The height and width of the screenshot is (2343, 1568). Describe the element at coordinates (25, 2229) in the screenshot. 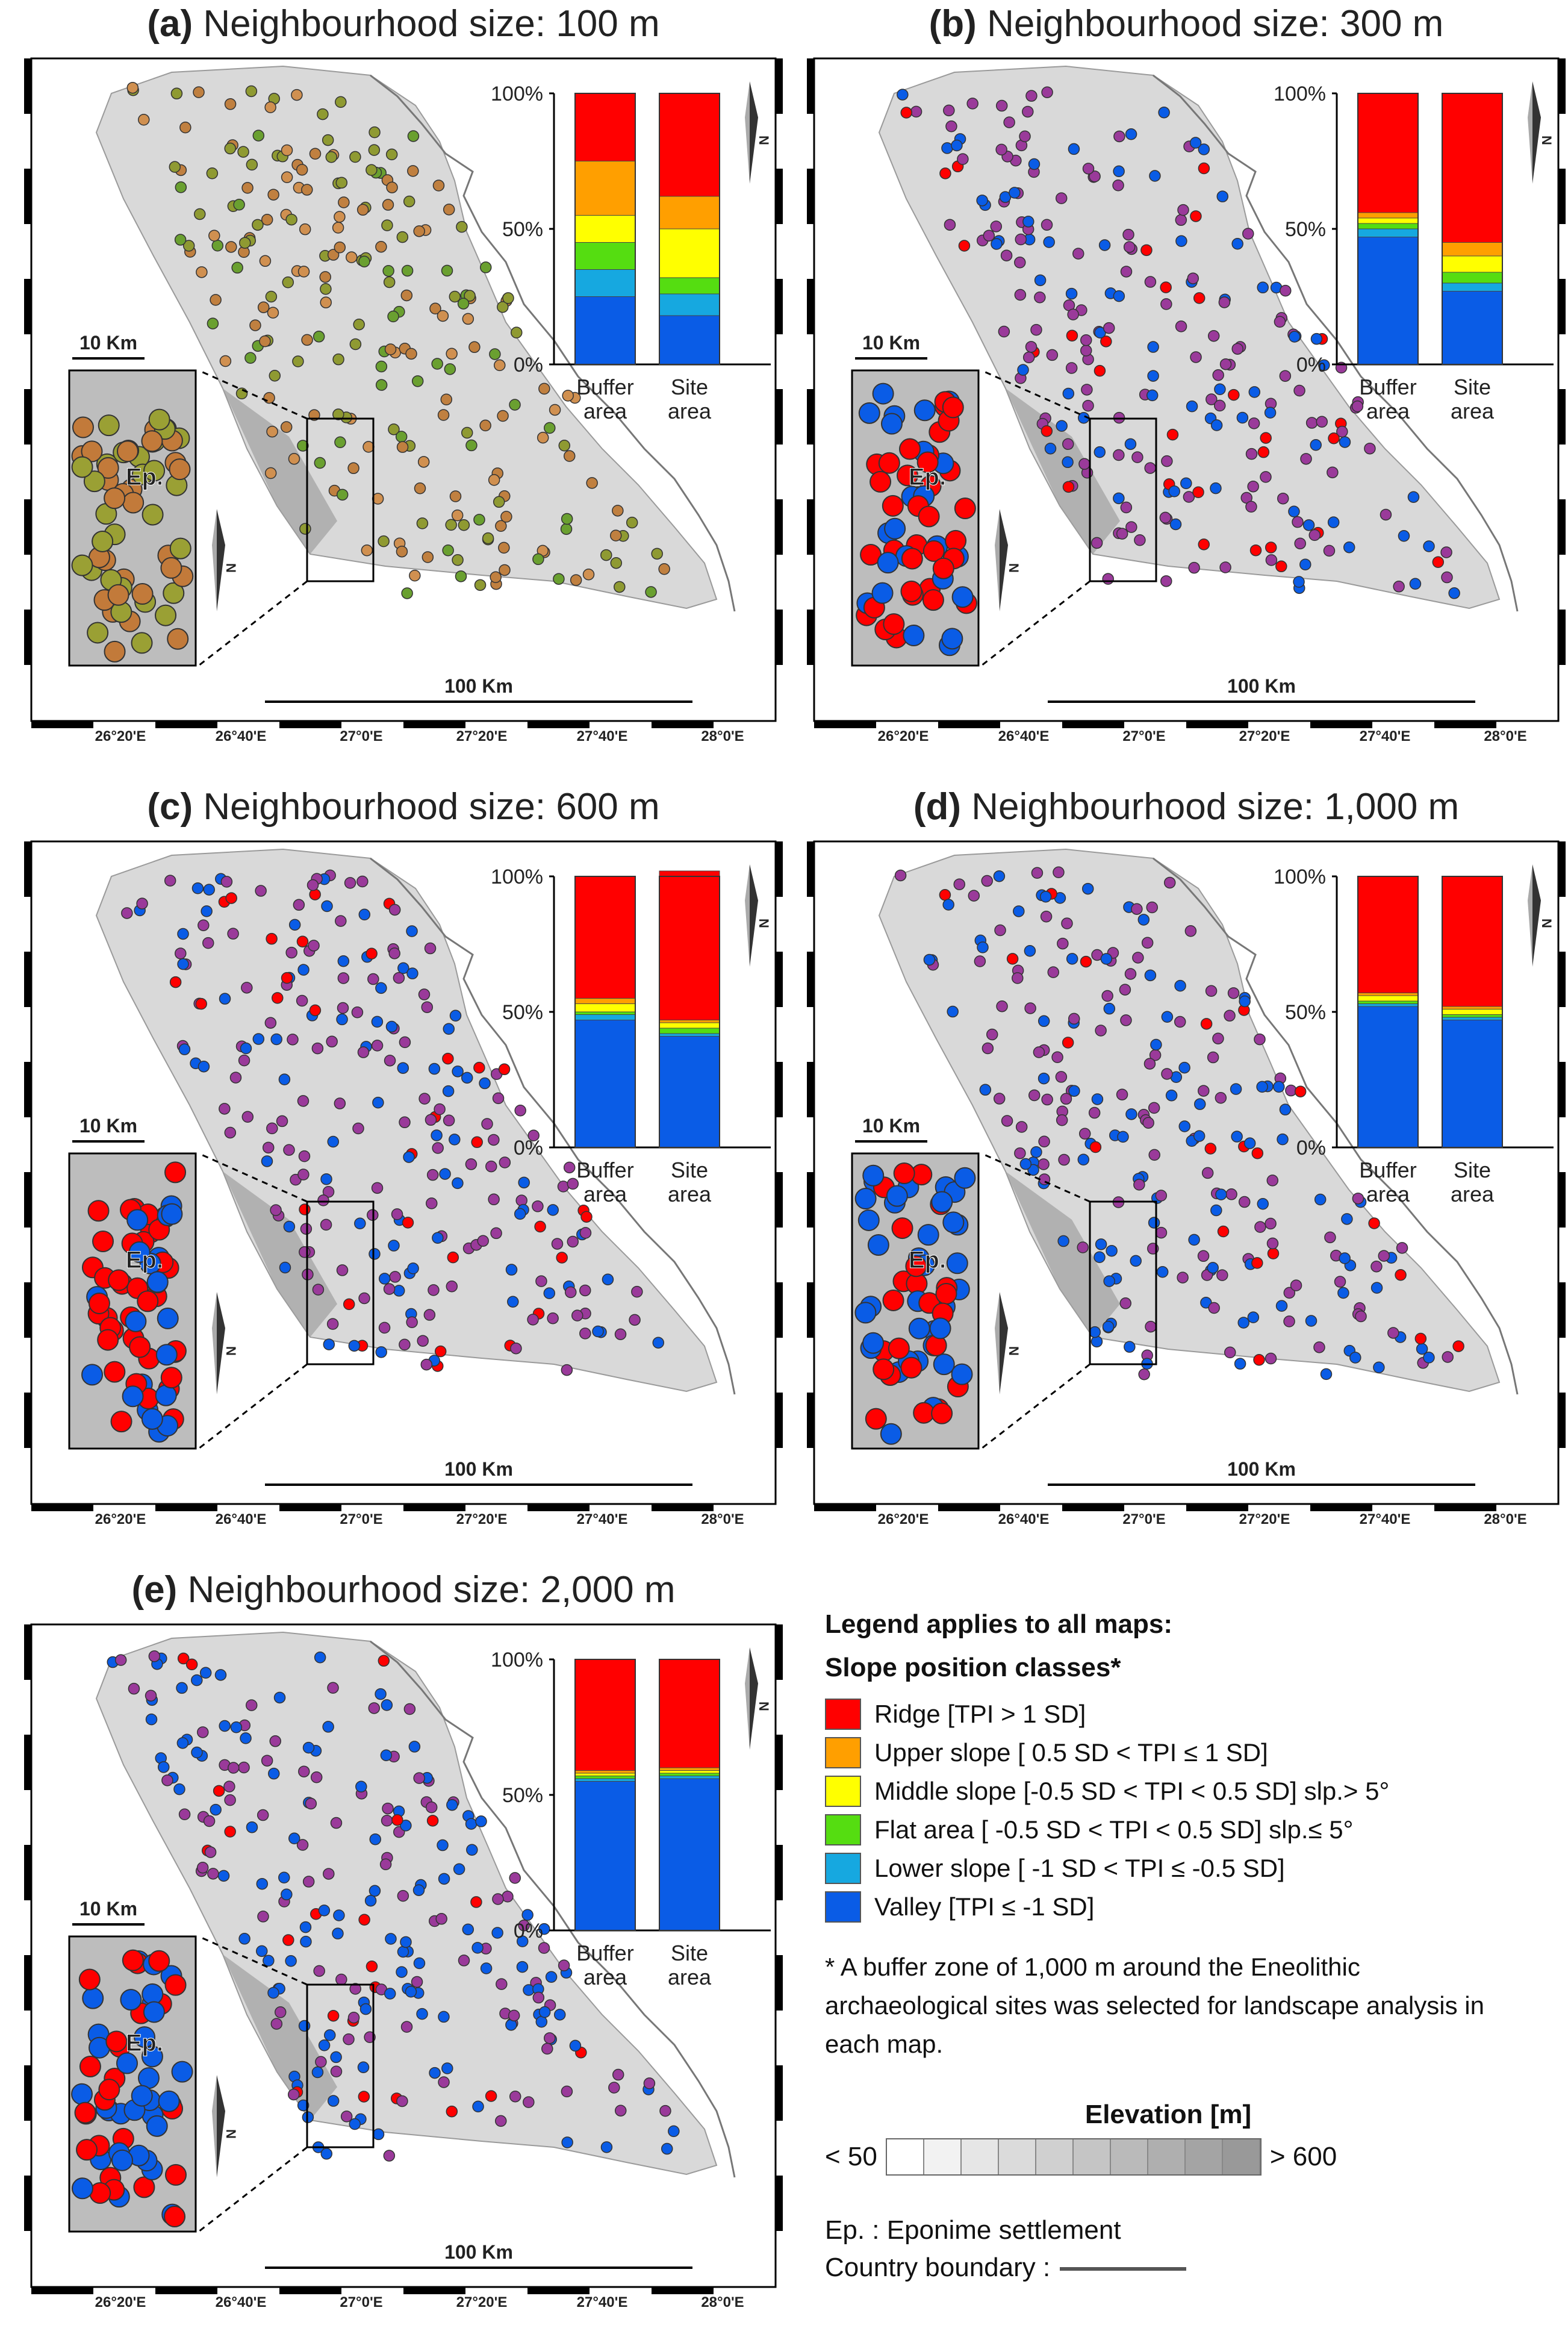

I see `lat-tick-label: 47°0'N` at that location.